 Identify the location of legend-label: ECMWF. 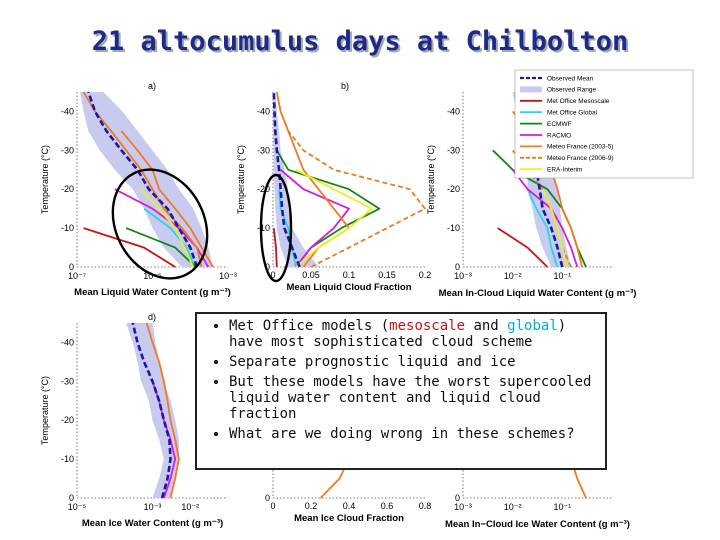
(559, 124).